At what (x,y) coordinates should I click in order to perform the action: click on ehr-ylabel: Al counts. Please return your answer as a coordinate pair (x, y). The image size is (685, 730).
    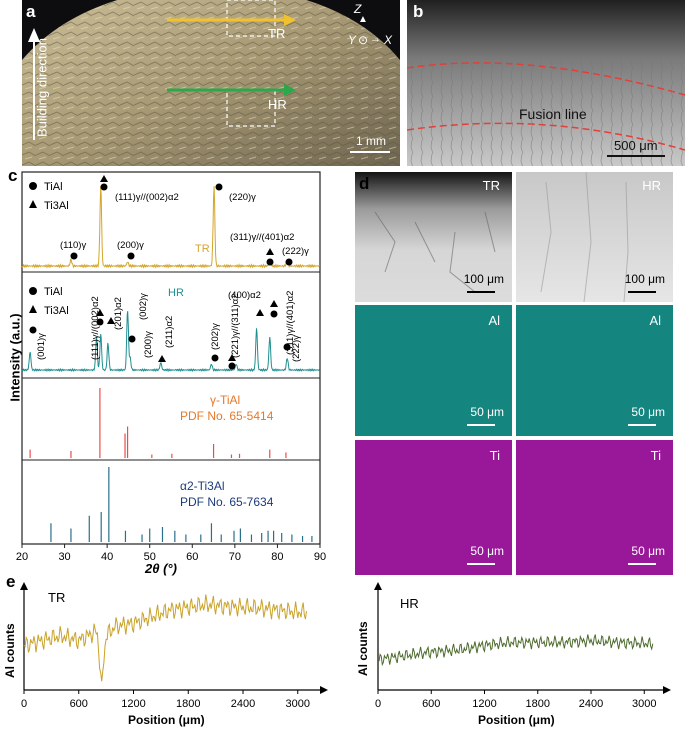
    Looking at the image, I should click on (363, 648).